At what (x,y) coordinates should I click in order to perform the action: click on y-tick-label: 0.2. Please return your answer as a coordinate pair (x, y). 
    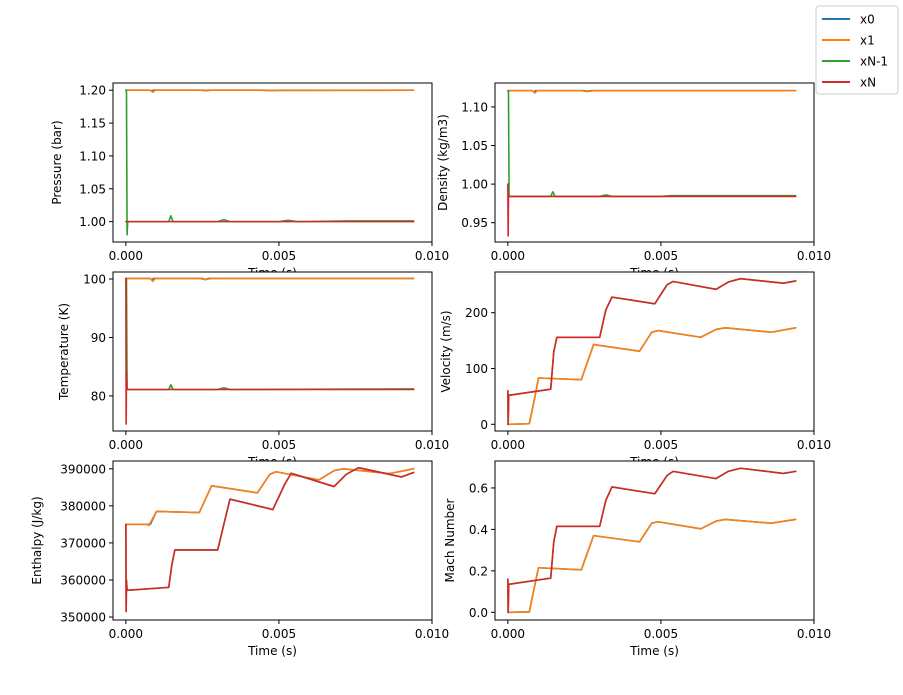
    Looking at the image, I should click on (478, 571).